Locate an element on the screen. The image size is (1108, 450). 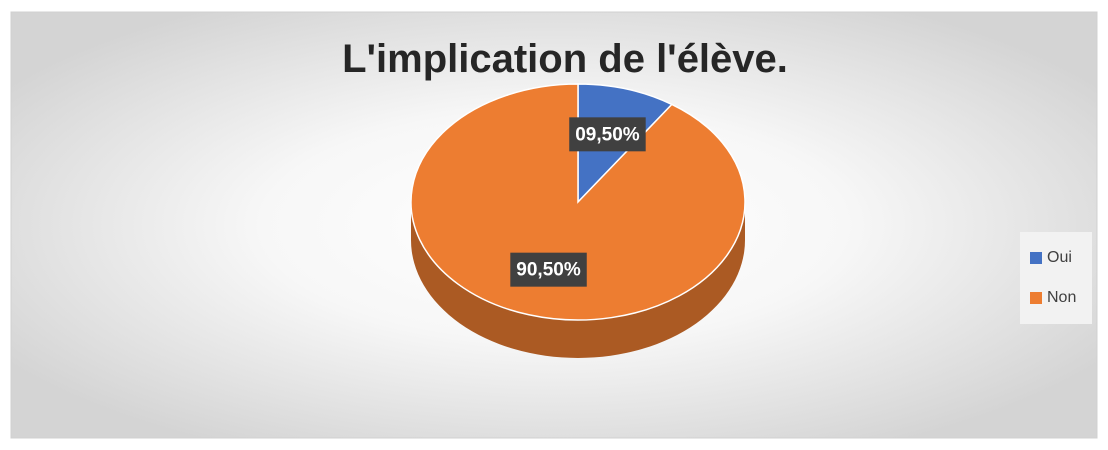
legend is located at coordinates (1056, 278).